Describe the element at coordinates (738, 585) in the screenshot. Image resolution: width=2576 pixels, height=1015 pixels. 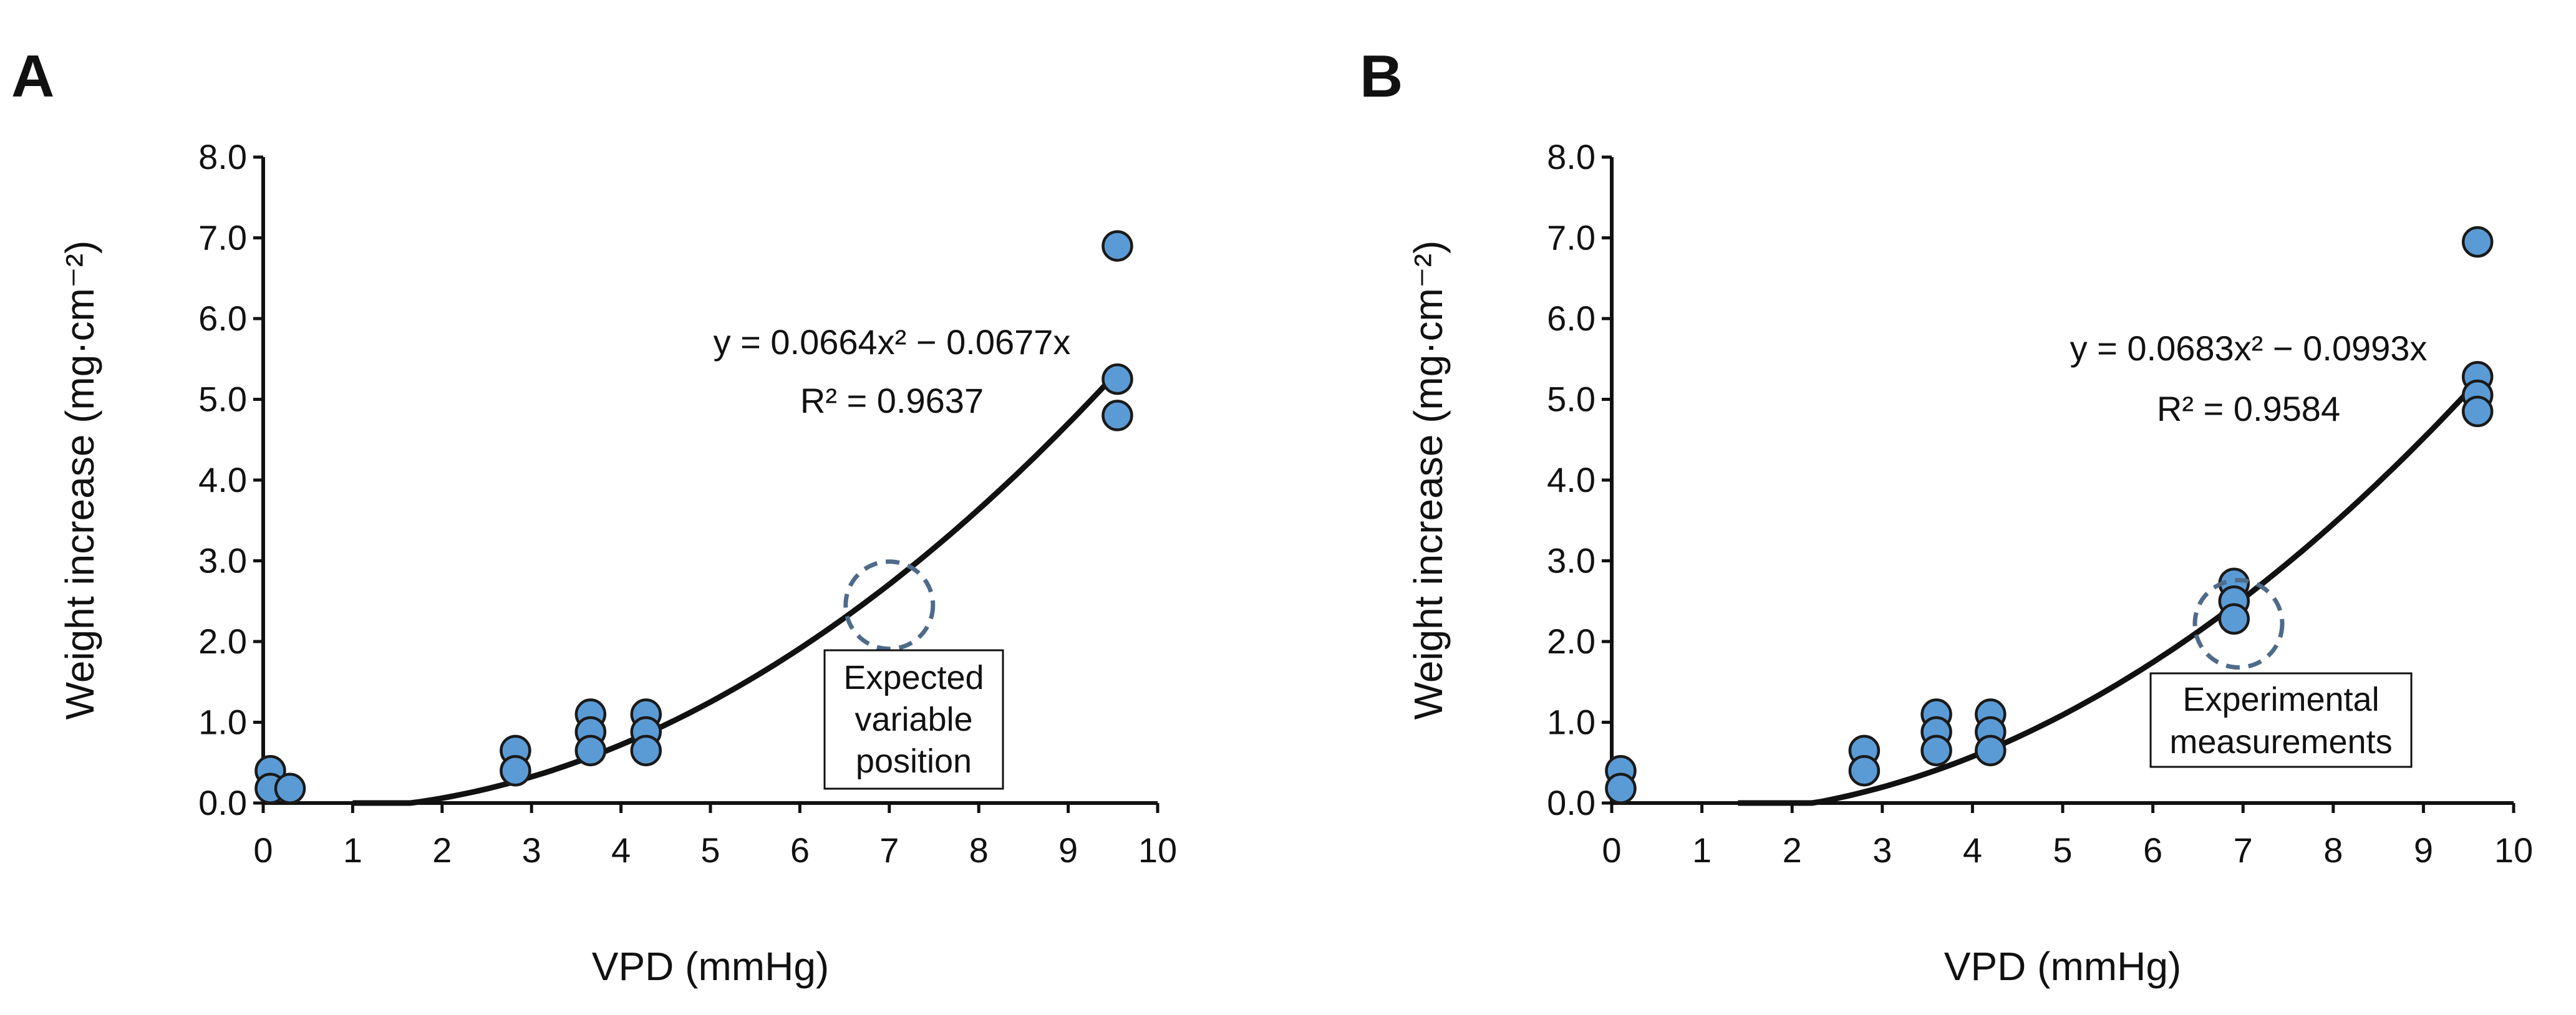
I see `panel-a-fit-curve` at that location.